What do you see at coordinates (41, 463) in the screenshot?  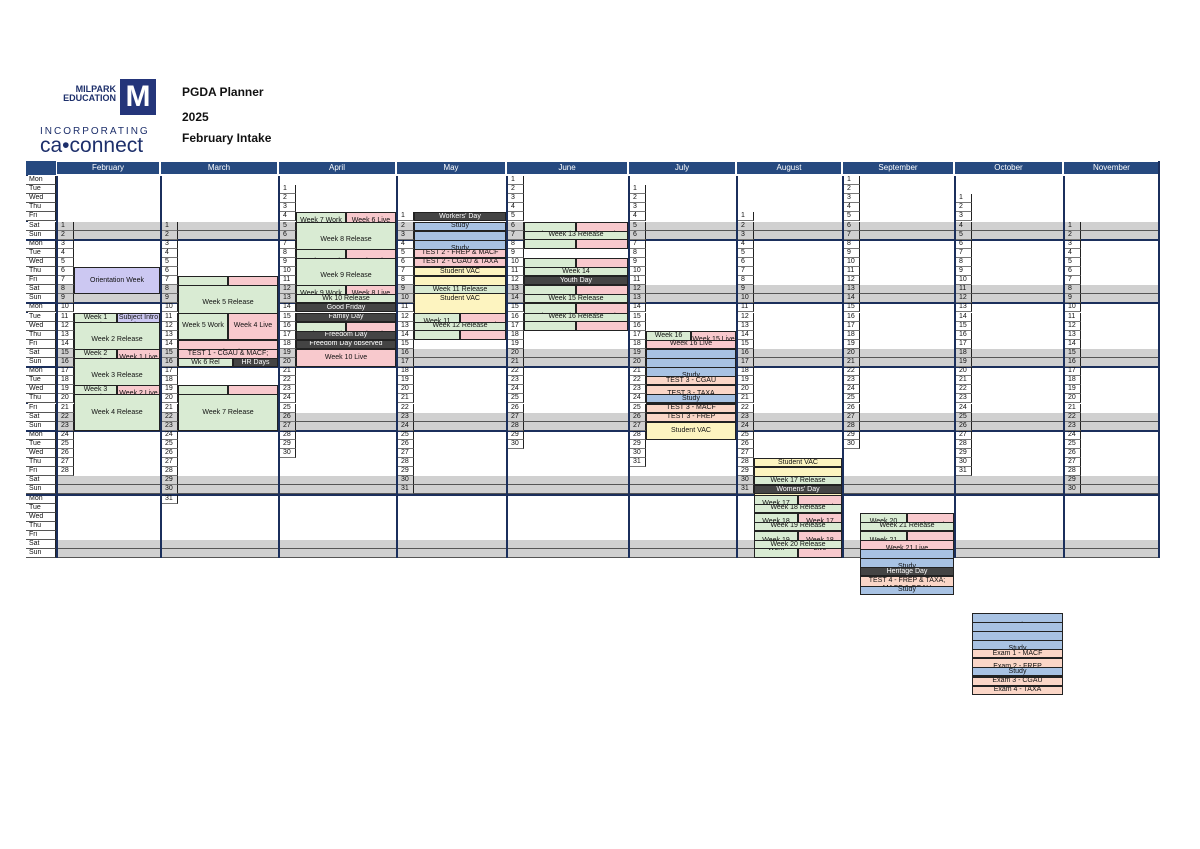 I see `weekday-label: Thu` at bounding box center [41, 463].